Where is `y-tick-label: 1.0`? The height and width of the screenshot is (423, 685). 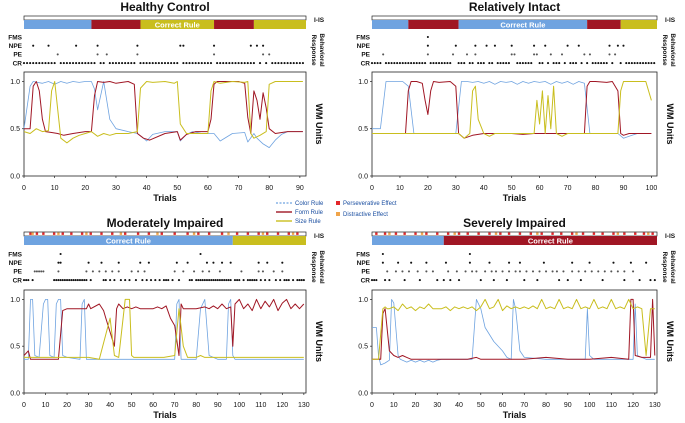 y-tick-label: 1.0 is located at coordinates (363, 82).